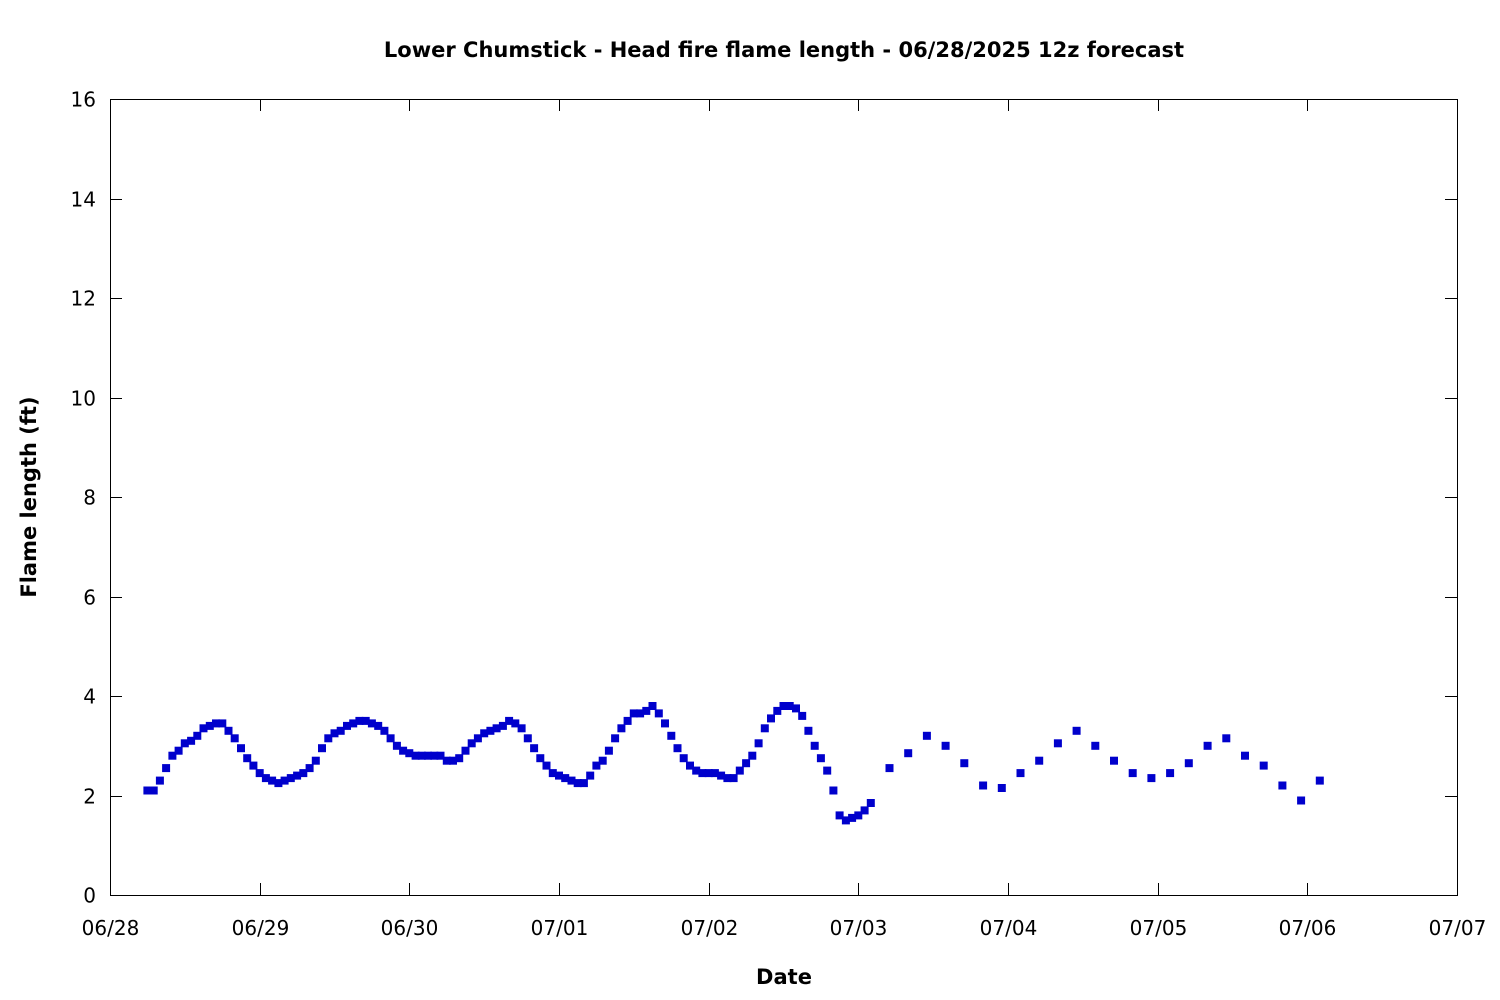  What do you see at coordinates (1009, 928) in the screenshot?
I see `x-tick-label: 07/04` at bounding box center [1009, 928].